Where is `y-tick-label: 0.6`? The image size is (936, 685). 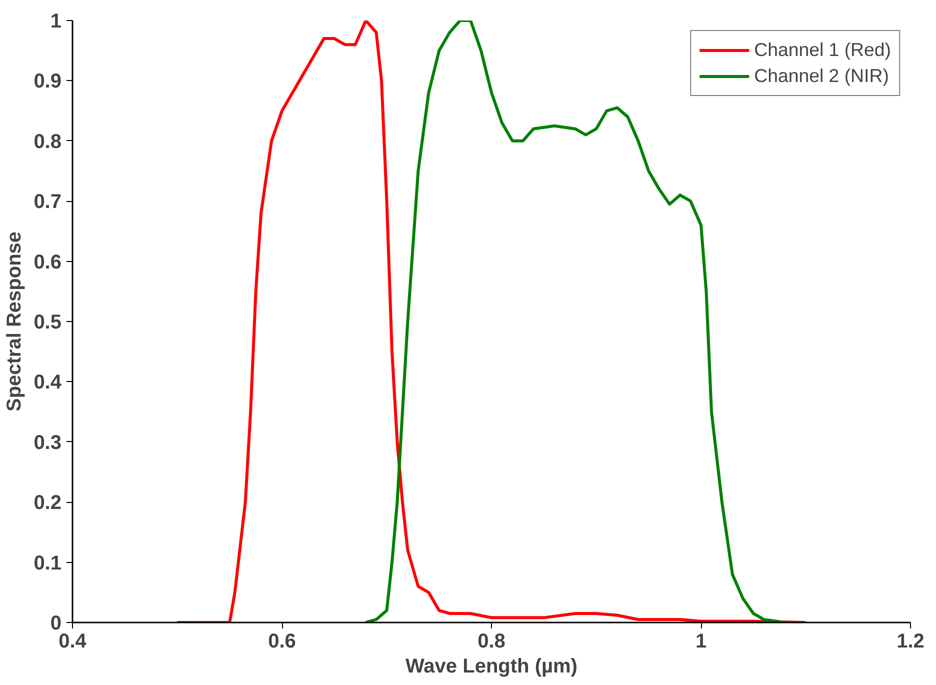 y-tick-label: 0.6 is located at coordinates (48, 262).